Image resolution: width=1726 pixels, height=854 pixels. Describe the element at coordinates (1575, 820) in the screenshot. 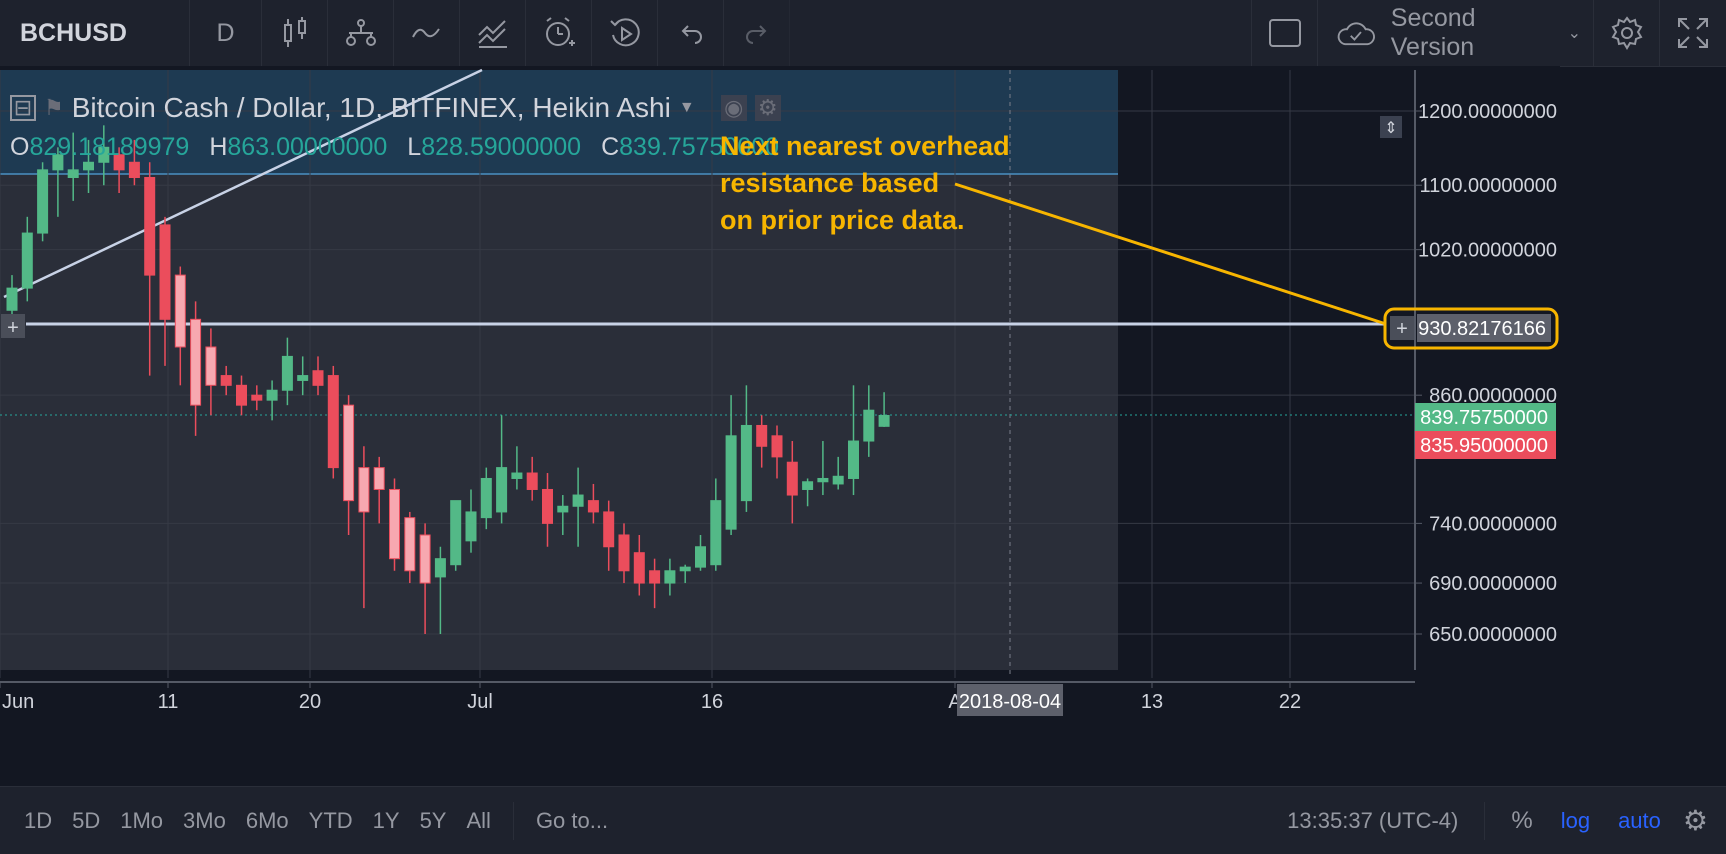

I see `log-toggle: log` at that location.